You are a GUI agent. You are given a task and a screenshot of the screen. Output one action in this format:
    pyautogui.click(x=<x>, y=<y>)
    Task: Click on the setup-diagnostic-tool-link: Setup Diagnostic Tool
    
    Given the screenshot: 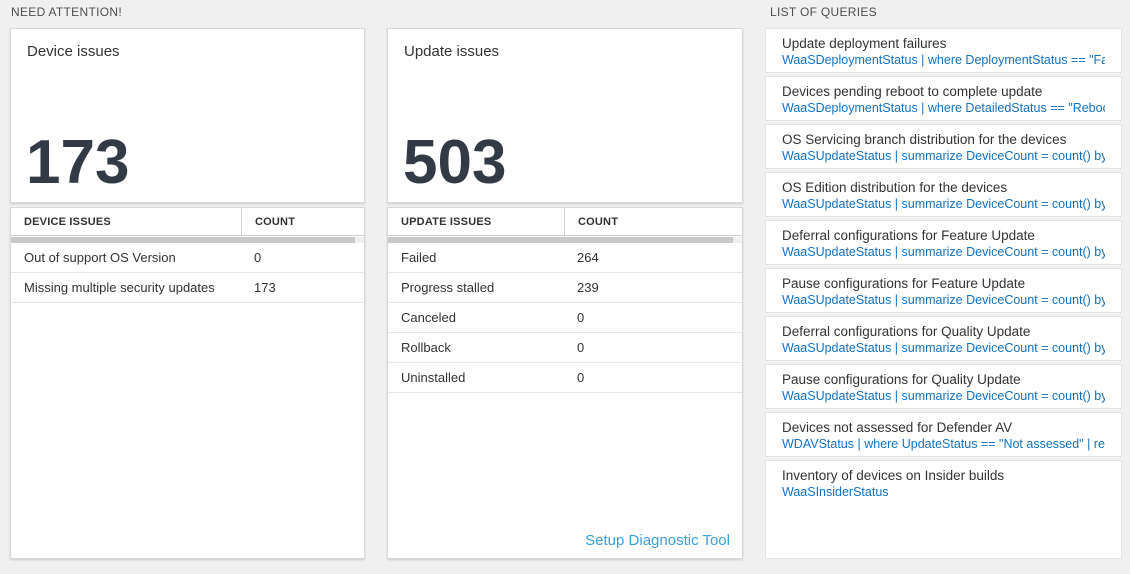 What is the action you would take?
    pyautogui.click(x=657, y=540)
    